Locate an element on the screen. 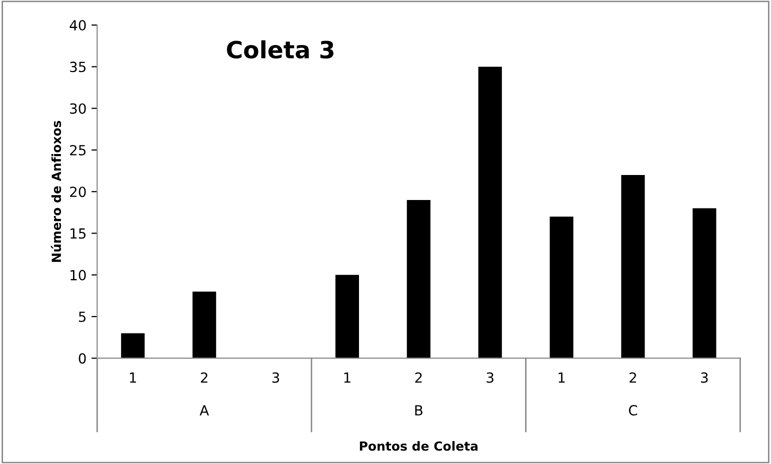 The height and width of the screenshot is (464, 771). text: C is located at coordinates (633, 410).